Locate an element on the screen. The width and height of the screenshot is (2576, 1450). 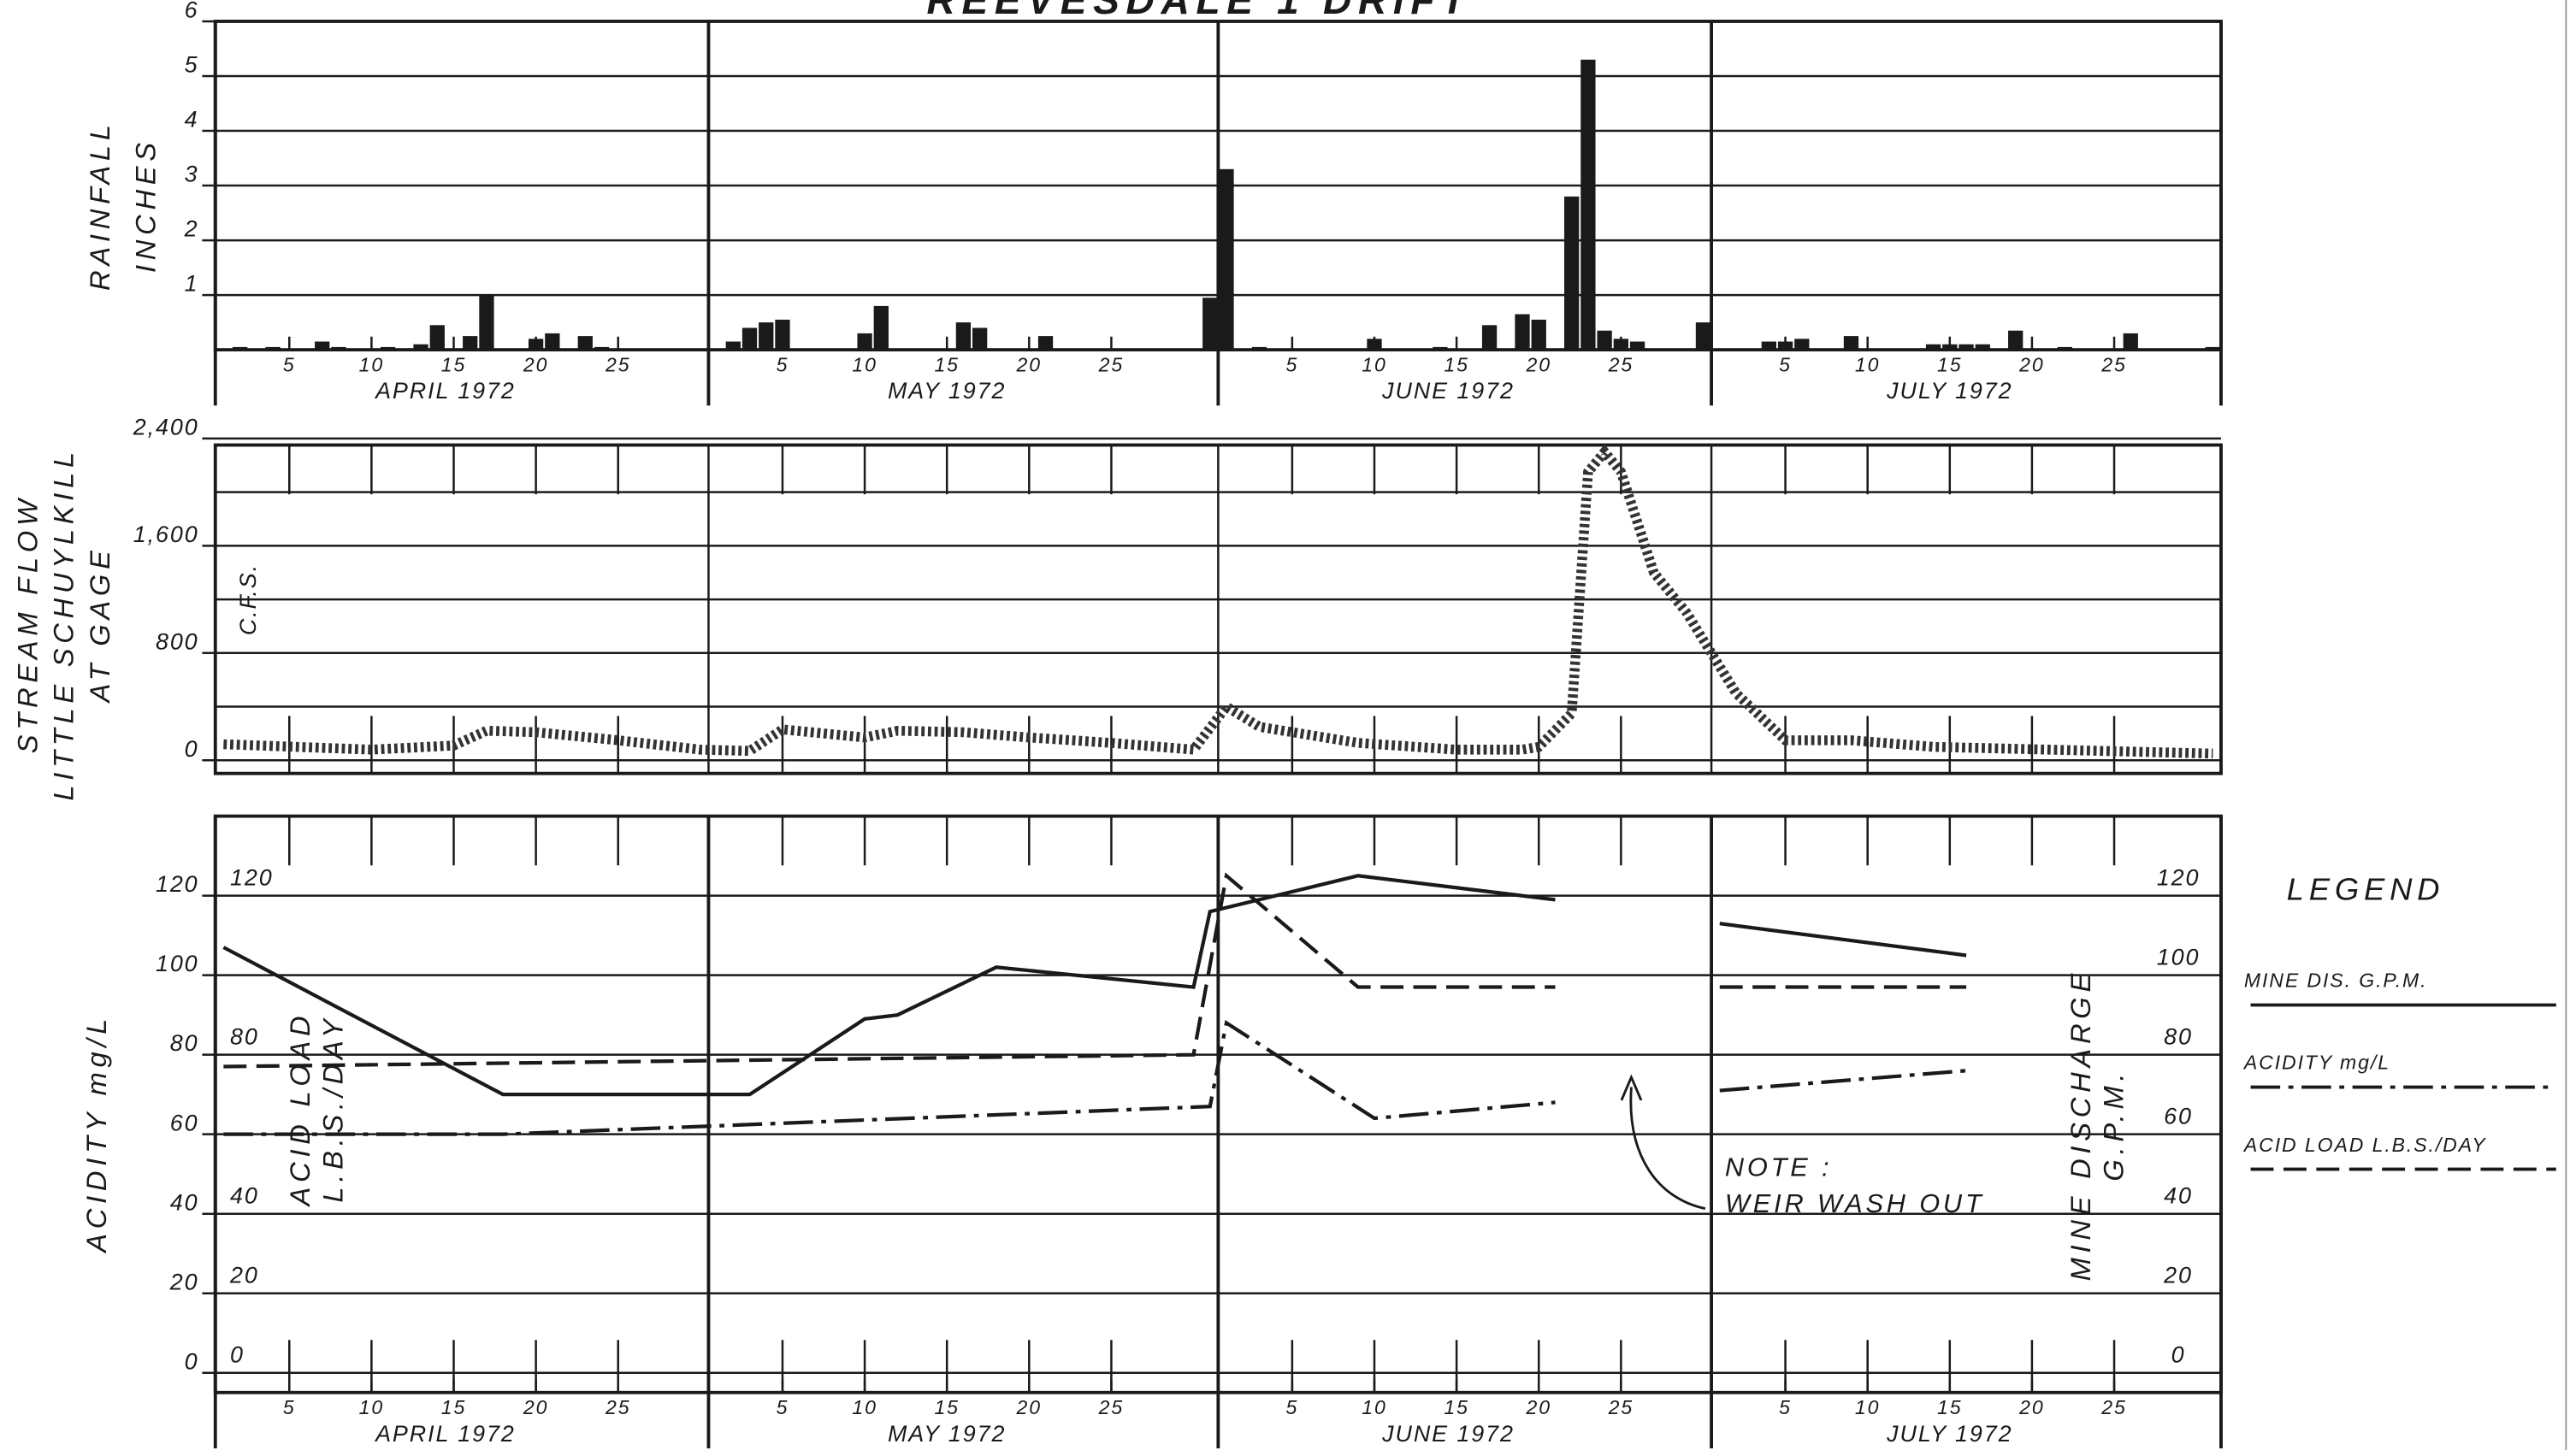
y2-tick-label: 40 is located at coordinates (2178, 1196).